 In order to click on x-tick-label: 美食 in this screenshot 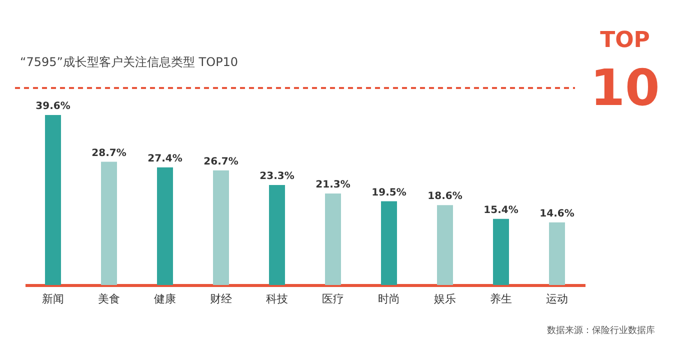, I will do `click(109, 299)`.